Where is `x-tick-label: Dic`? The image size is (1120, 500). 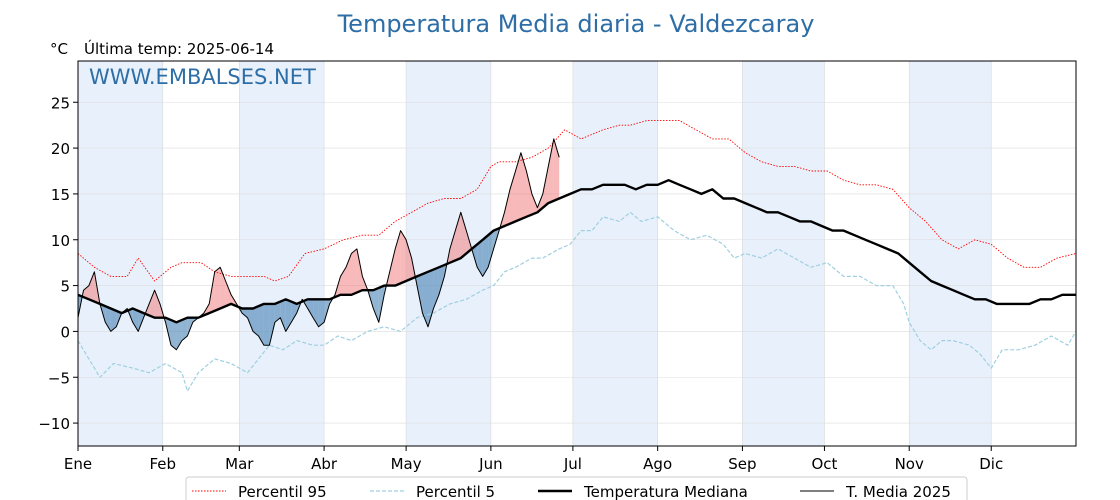
x-tick-label: Dic is located at coordinates (991, 464).